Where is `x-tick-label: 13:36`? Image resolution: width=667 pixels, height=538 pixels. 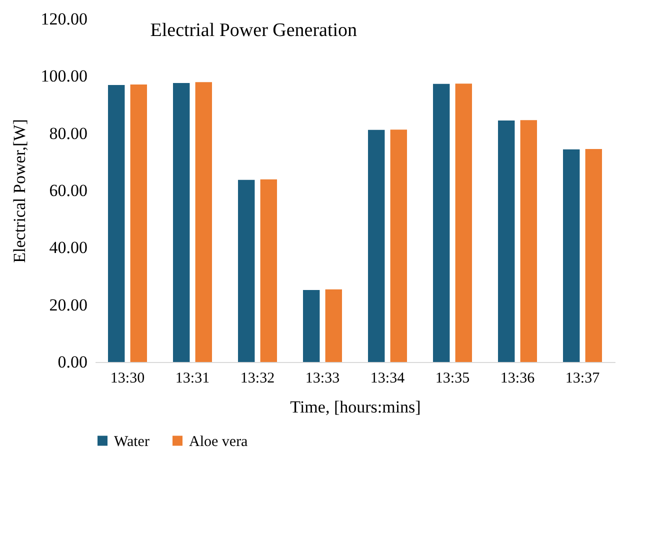
x-tick-label: 13:36 is located at coordinates (518, 378).